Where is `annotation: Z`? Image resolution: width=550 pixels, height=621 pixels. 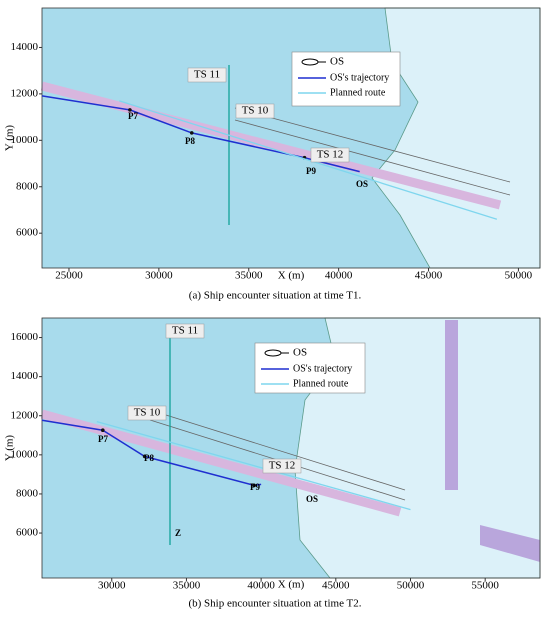 annotation: Z is located at coordinates (178, 533).